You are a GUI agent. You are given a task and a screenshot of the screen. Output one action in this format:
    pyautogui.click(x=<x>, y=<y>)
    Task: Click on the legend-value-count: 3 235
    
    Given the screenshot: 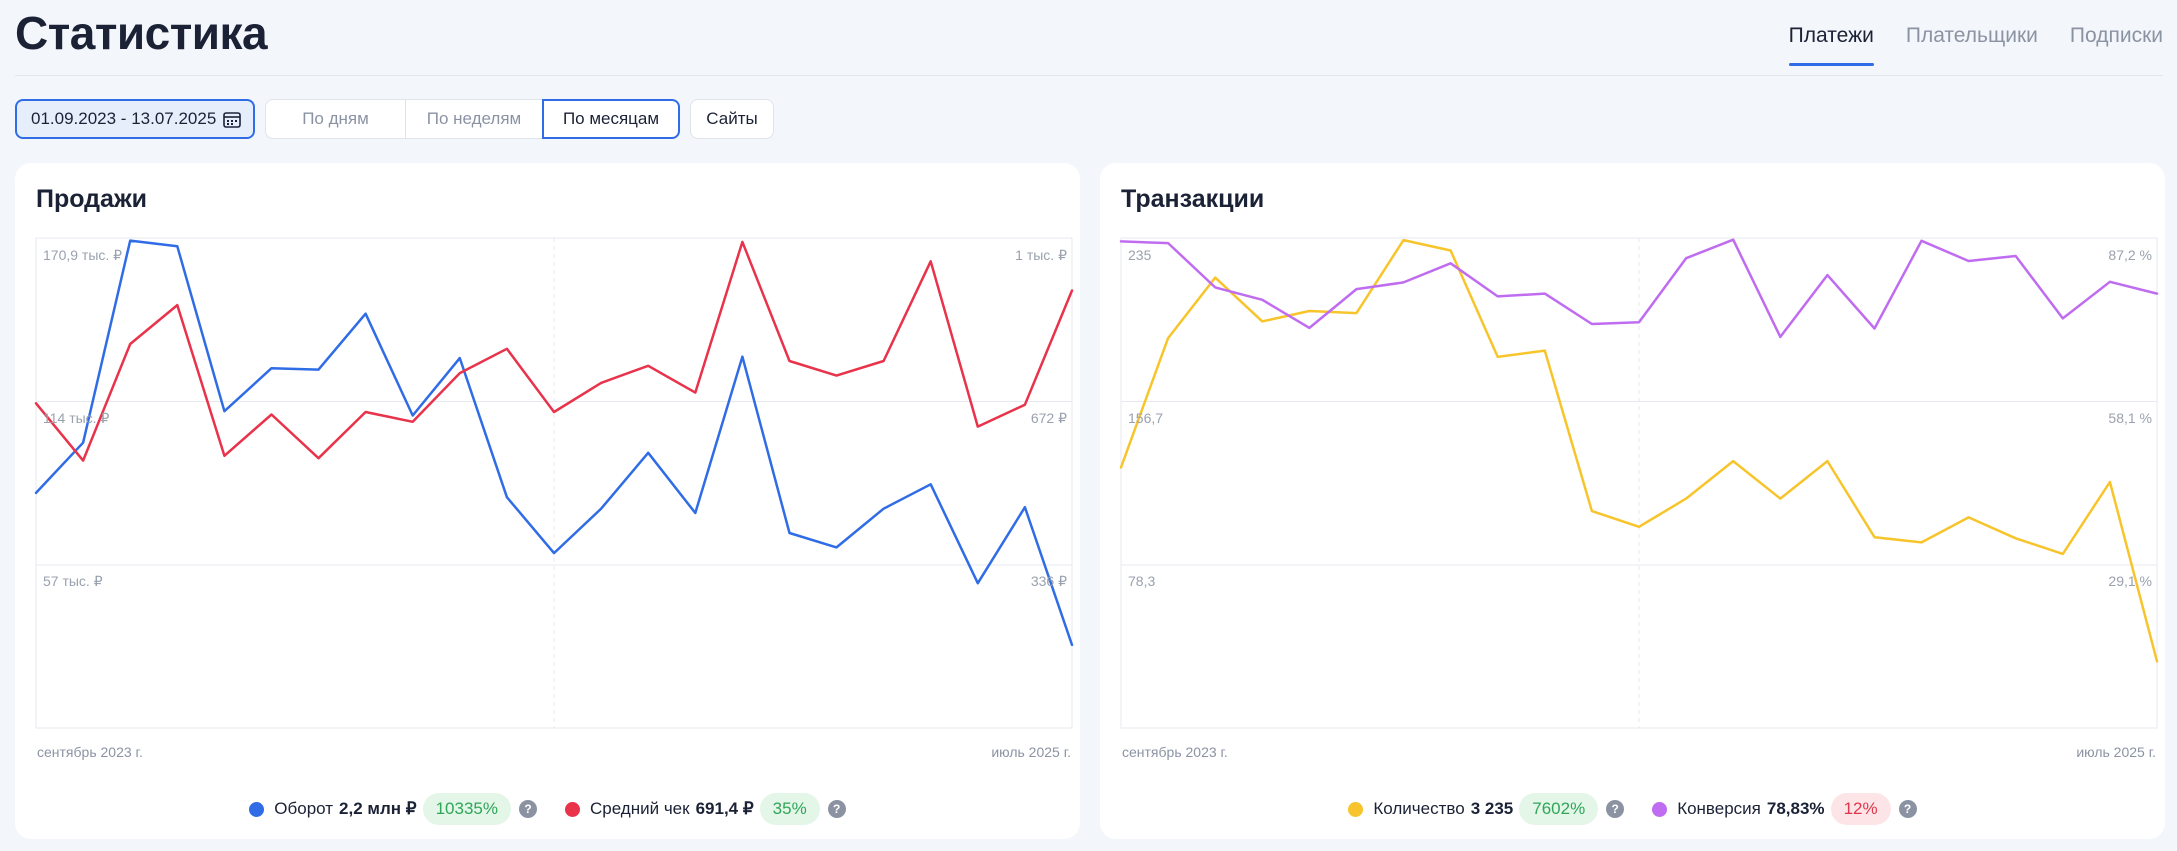 What is the action you would take?
    pyautogui.click(x=1492, y=808)
    